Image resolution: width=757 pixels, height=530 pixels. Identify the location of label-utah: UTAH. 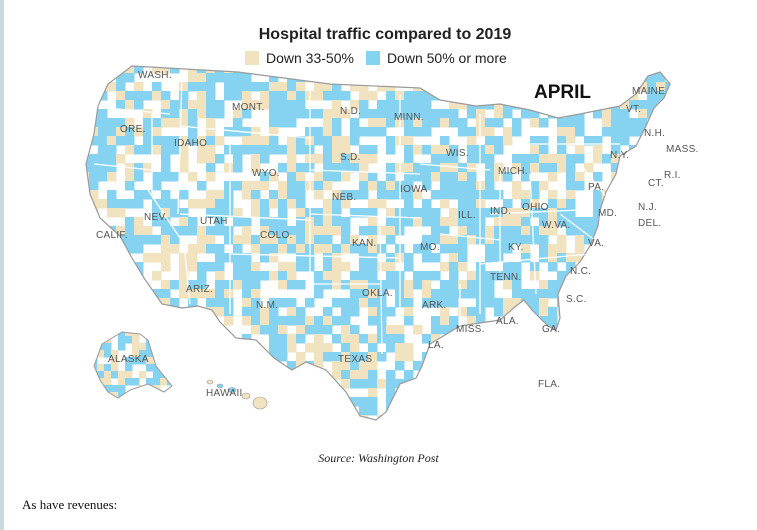
(214, 221).